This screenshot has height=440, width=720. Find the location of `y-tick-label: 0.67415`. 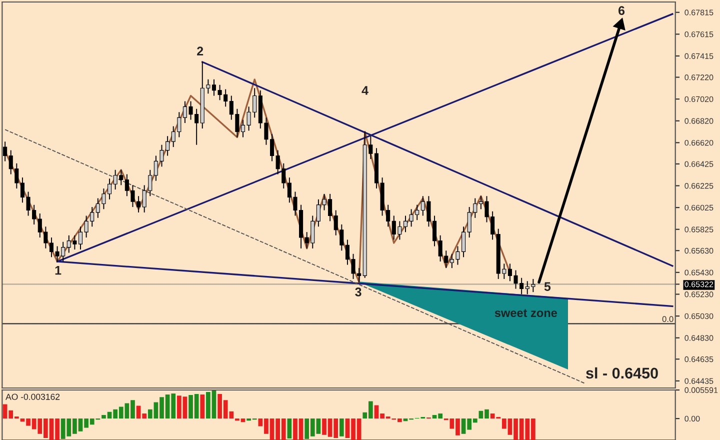

y-tick-label: 0.67415 is located at coordinates (699, 56).